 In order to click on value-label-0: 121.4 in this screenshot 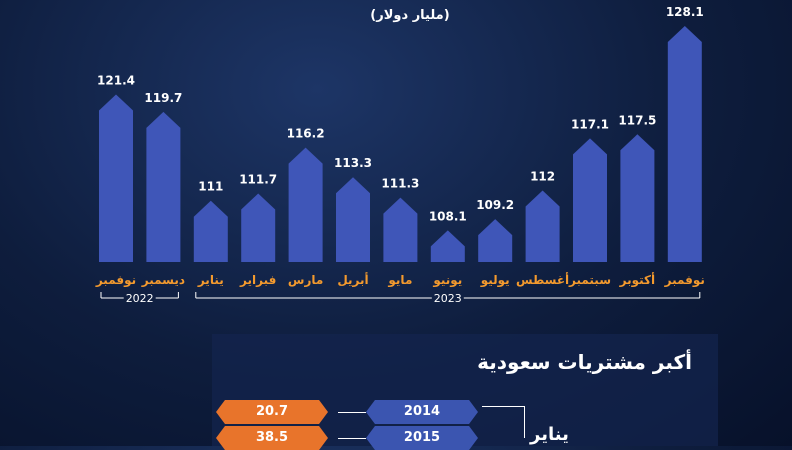, I will do `click(116, 80)`.